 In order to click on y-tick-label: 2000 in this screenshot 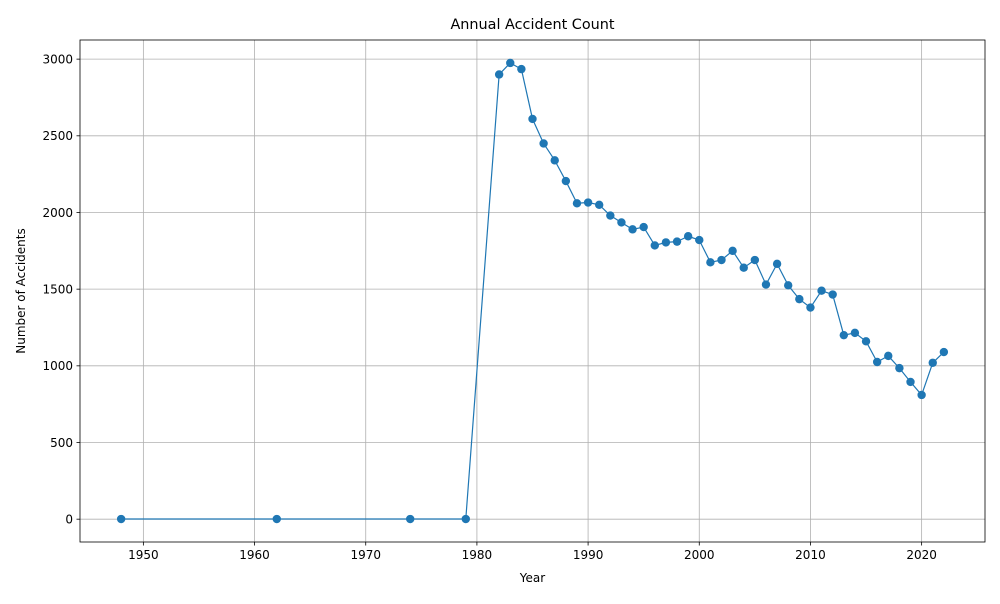, I will do `click(57, 213)`.